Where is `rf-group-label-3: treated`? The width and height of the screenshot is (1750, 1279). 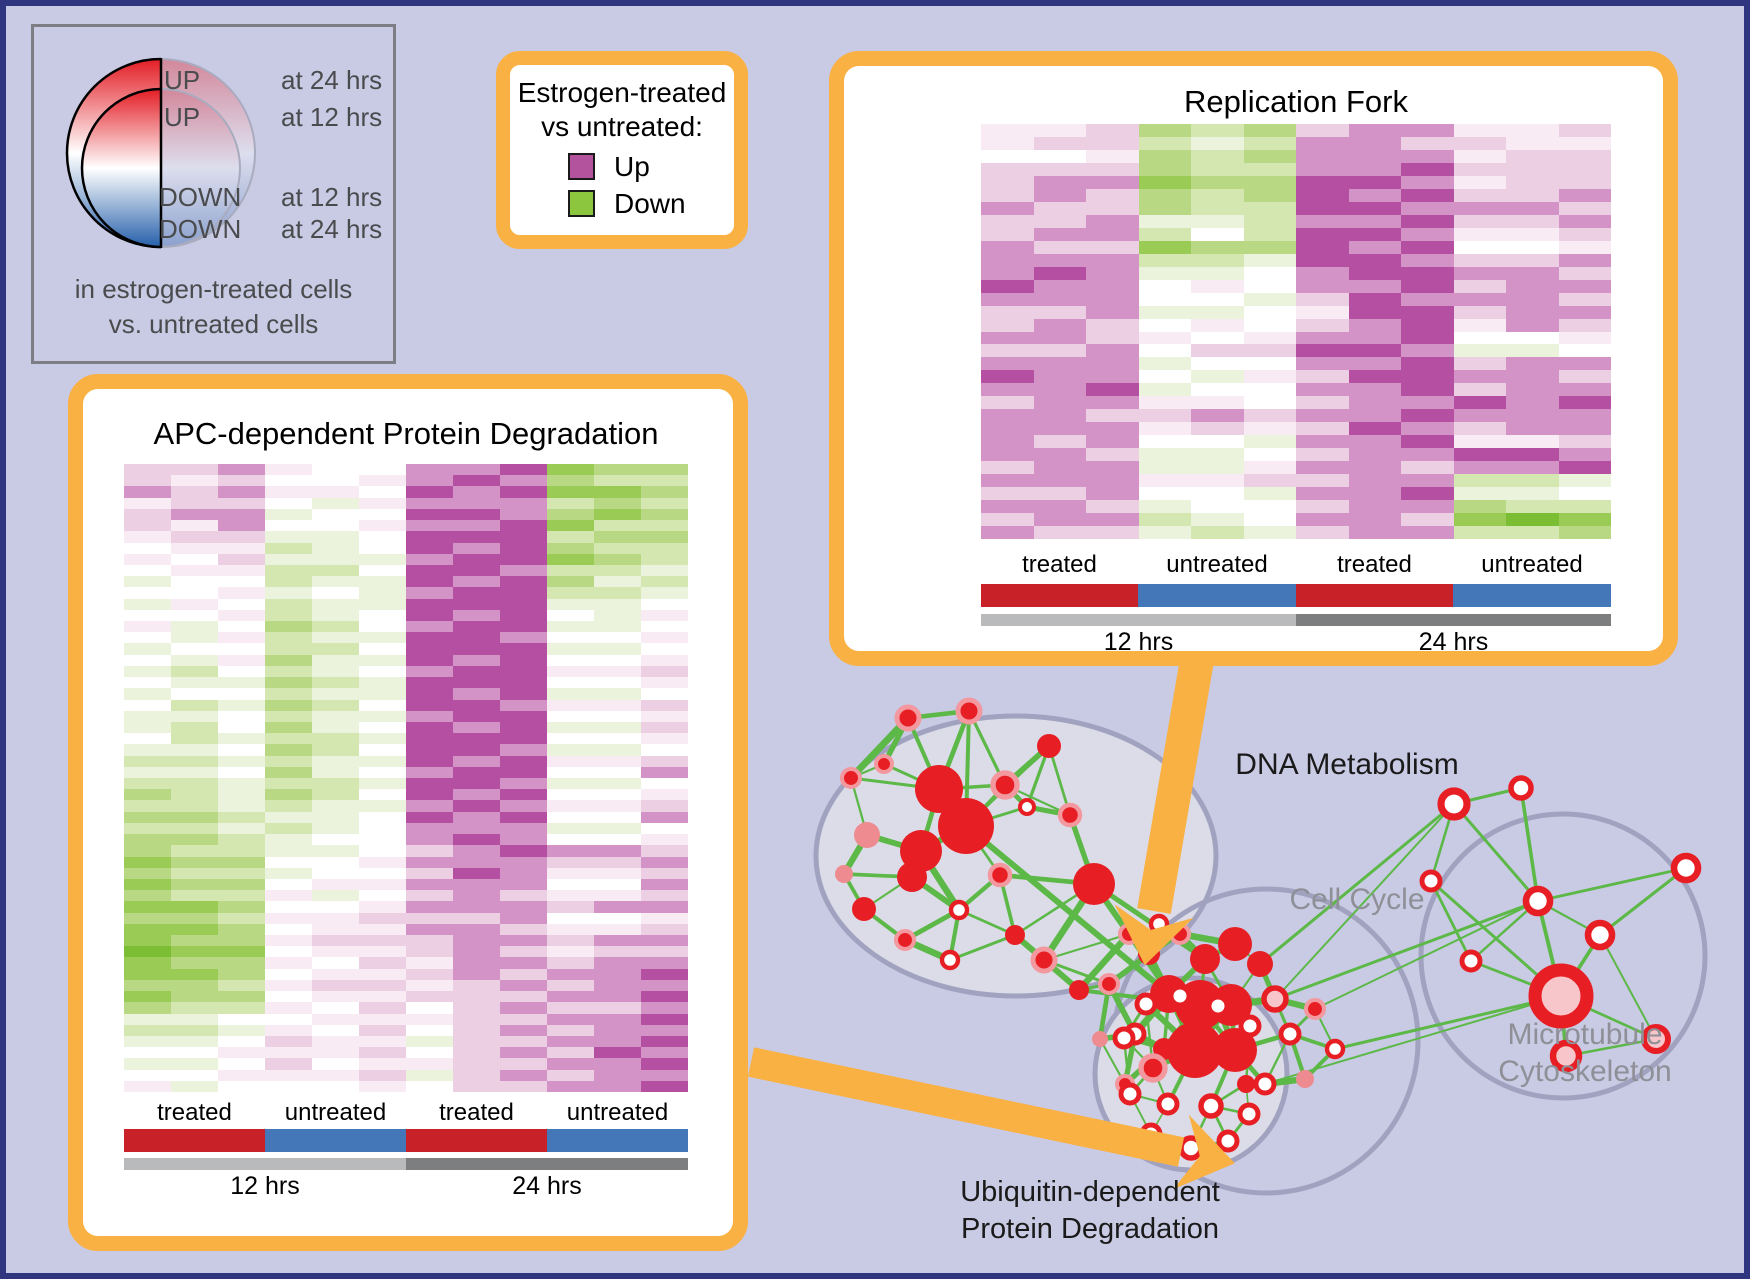 rf-group-label-3: treated is located at coordinates (1374, 564).